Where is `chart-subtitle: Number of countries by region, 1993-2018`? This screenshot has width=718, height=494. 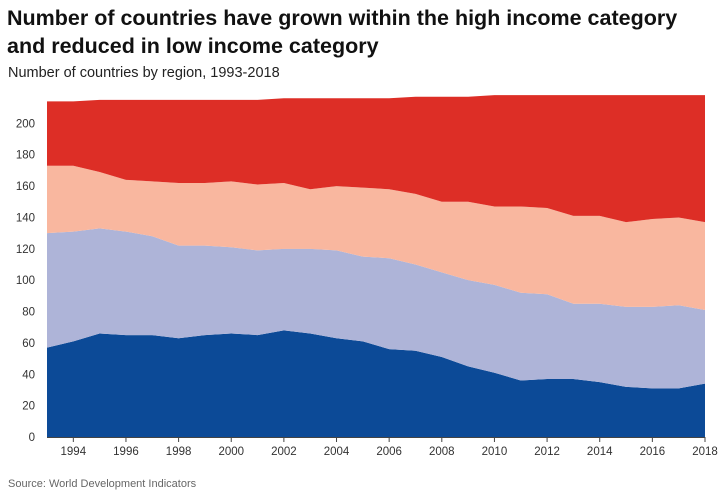 chart-subtitle: Number of countries by region, 1993-2018 is located at coordinates (144, 73).